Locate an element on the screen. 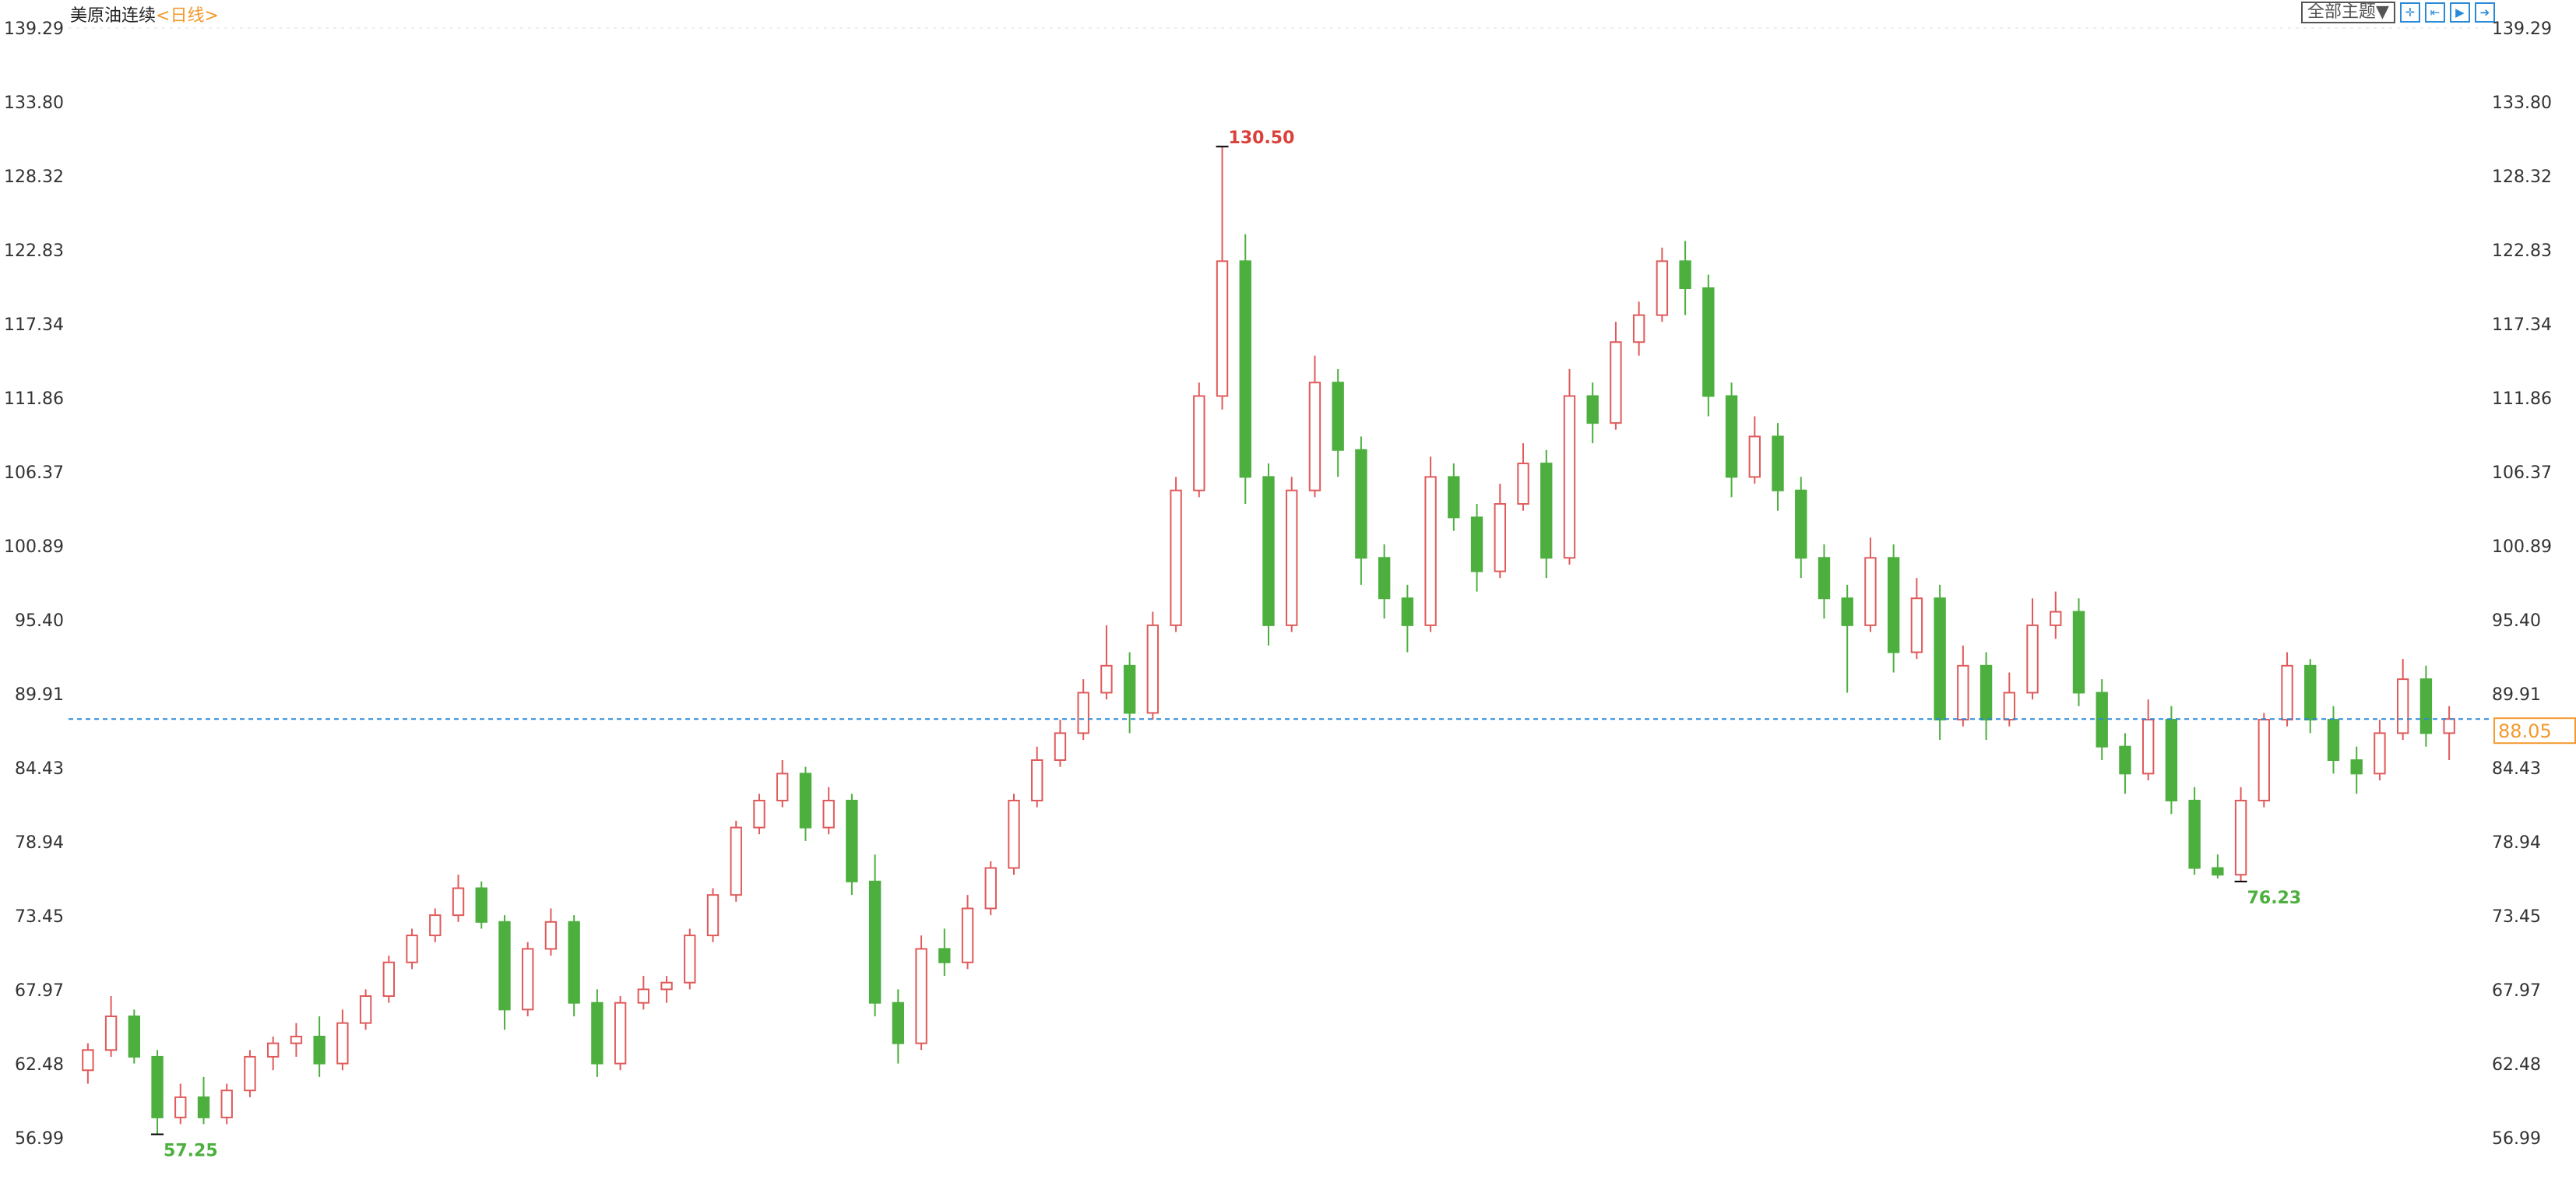 The image size is (2576, 1197). y-tick-label-left: 78.94 is located at coordinates (39, 843).